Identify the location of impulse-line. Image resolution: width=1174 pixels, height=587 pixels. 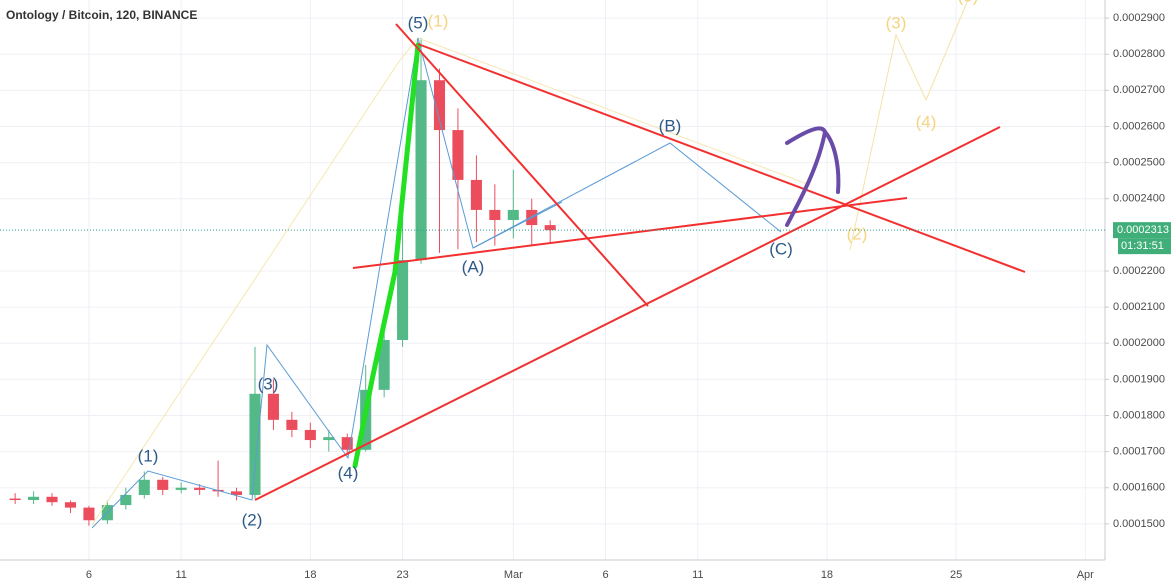
(386, 255).